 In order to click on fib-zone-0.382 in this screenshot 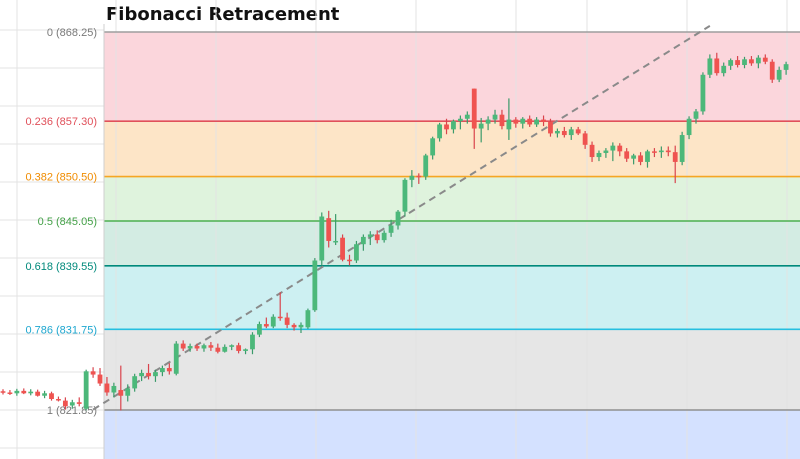, I will do `click(452, 198)`.